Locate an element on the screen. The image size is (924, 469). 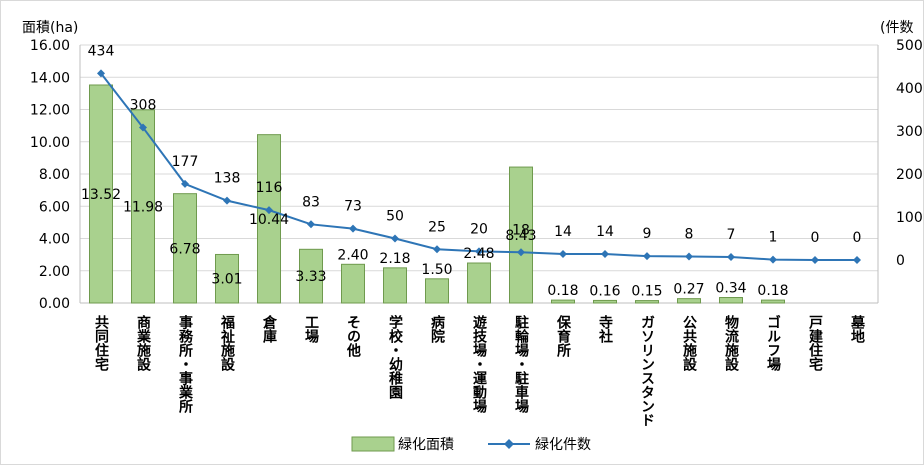
legend-bar-label: 緑化面積 is located at coordinates (426, 445).